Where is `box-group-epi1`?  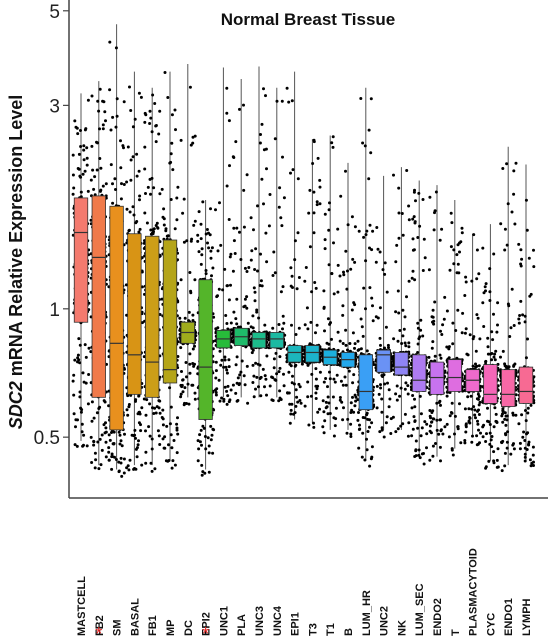
box-group-epi1 is located at coordinates (295, 248).